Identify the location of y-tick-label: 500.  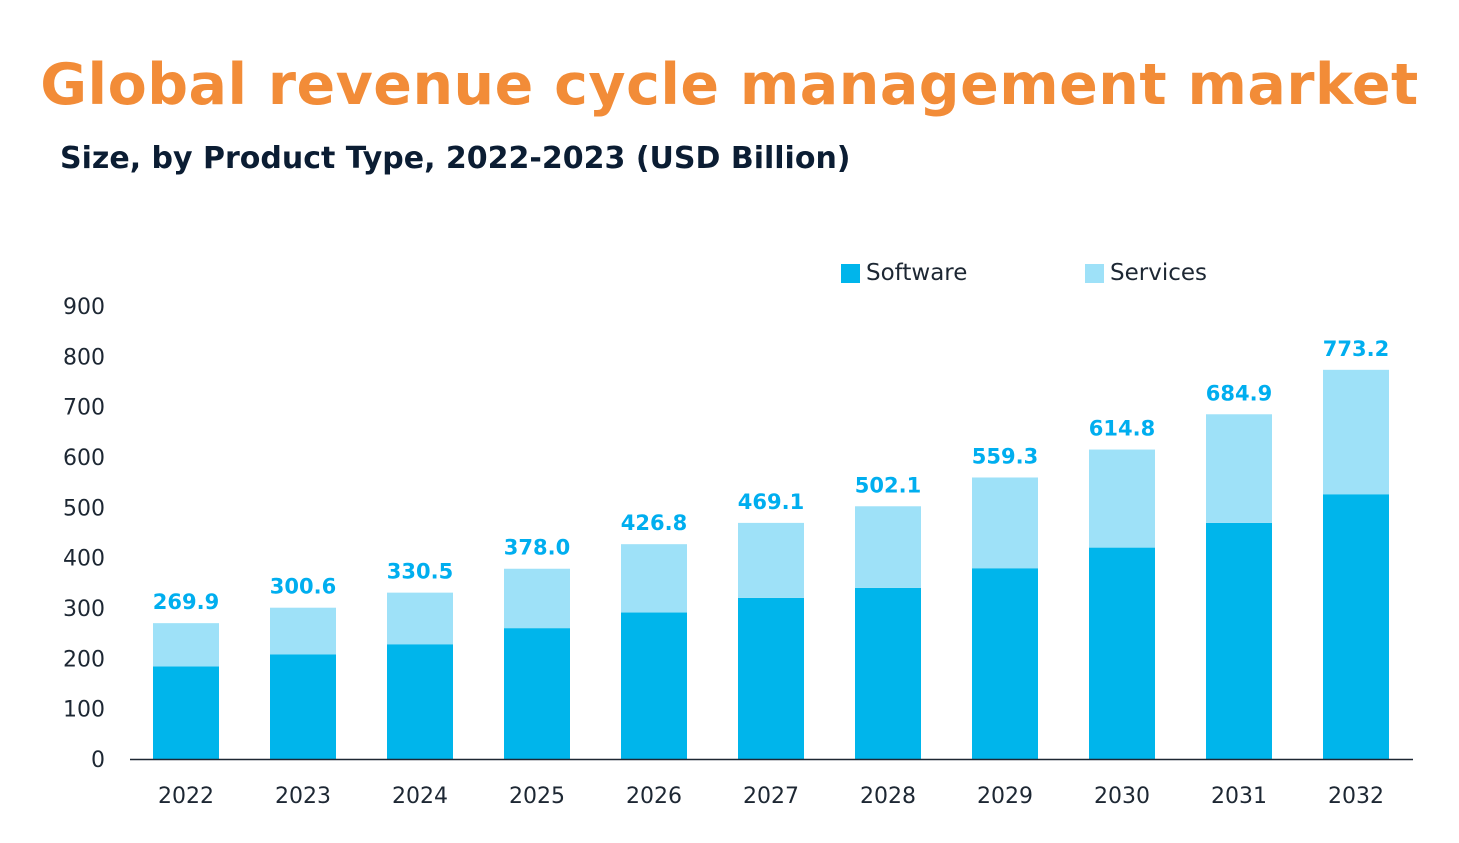
(84, 508).